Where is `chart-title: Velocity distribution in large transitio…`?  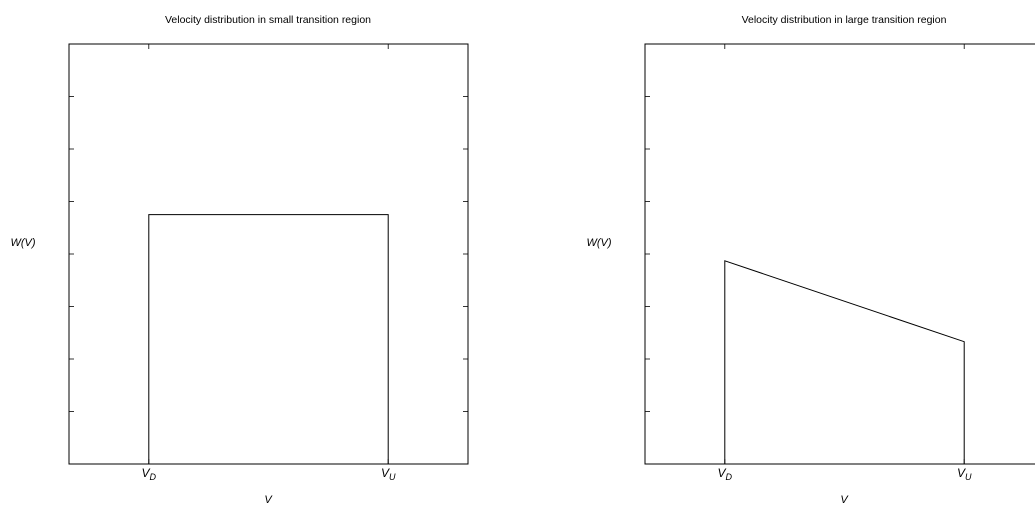 chart-title: Velocity distribution in large transitio… is located at coordinates (844, 20).